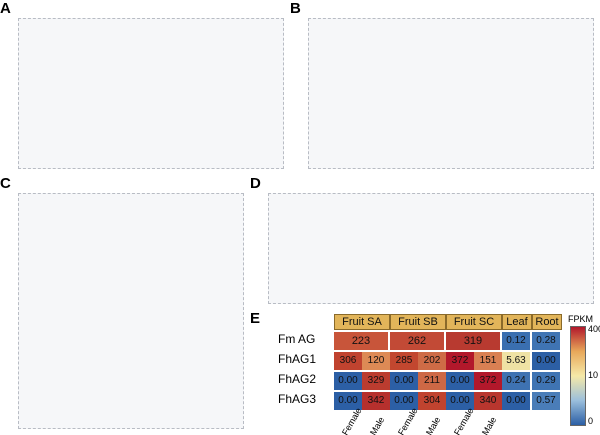  Describe the element at coordinates (5, 183) in the screenshot. I see `panel-label-c: C` at that location.